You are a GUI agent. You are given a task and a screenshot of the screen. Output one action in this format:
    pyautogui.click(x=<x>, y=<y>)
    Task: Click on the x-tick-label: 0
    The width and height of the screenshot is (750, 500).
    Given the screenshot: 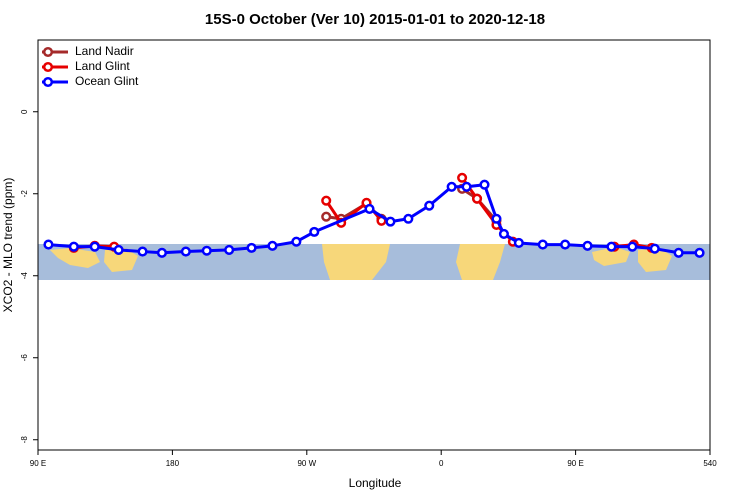 What is the action you would take?
    pyautogui.click(x=441, y=463)
    